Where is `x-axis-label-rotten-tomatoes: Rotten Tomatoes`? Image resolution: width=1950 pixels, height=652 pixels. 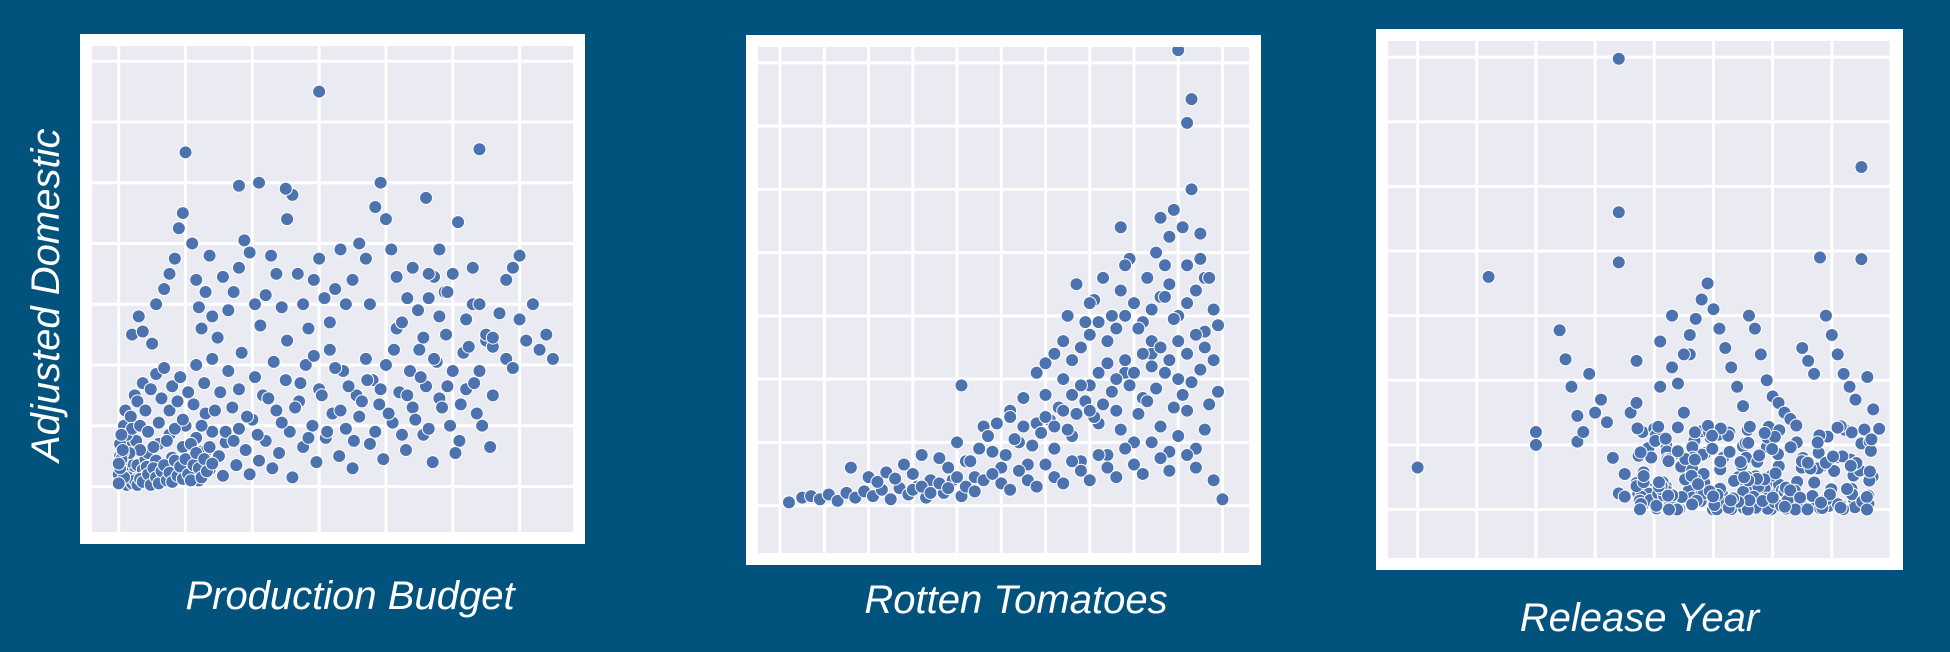
x-axis-label-rotten-tomatoes: Rotten Tomatoes is located at coordinates (1016, 600).